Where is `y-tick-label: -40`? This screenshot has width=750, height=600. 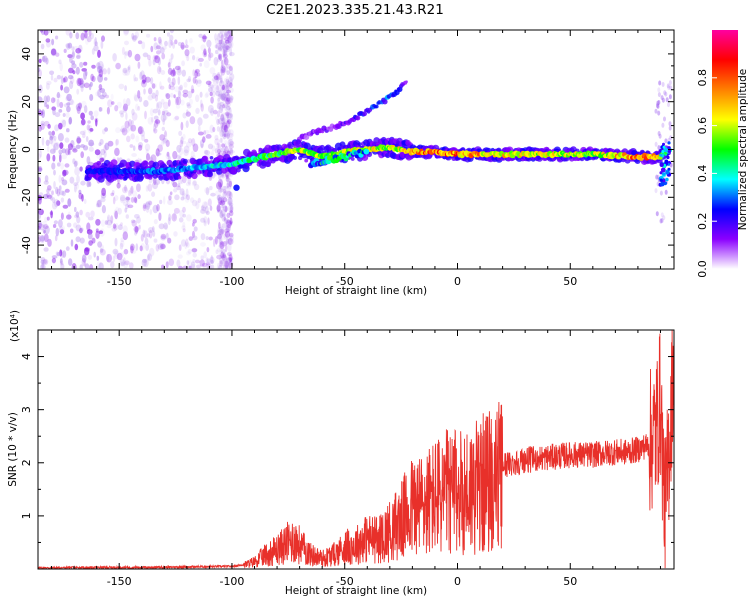 y-tick-label: -40 is located at coordinates (26, 245).